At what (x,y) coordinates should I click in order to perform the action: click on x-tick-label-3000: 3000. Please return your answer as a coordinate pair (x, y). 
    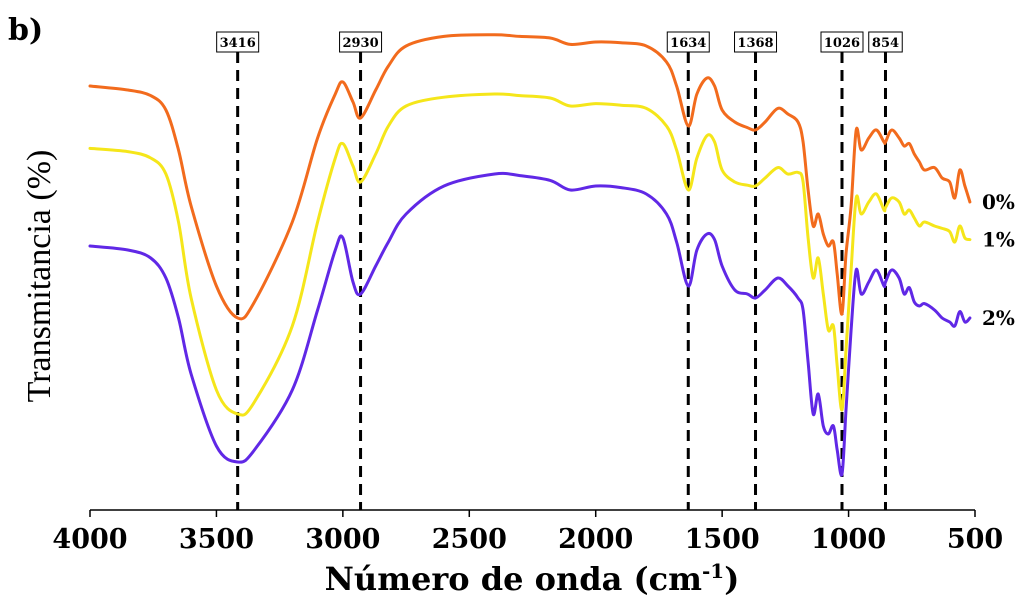
    Looking at the image, I should click on (342, 539).